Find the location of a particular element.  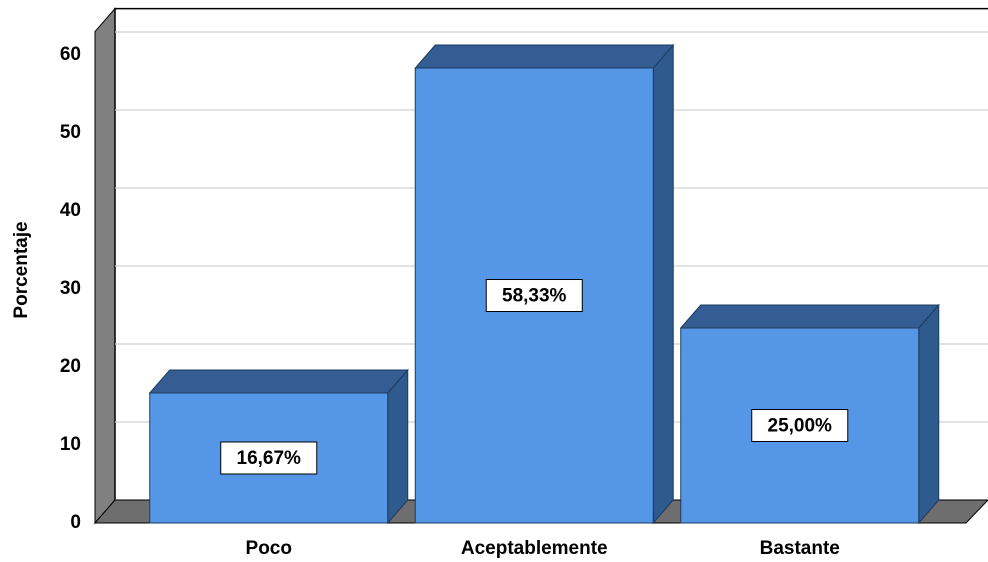

y-tick-label: 60 is located at coordinates (70, 54).